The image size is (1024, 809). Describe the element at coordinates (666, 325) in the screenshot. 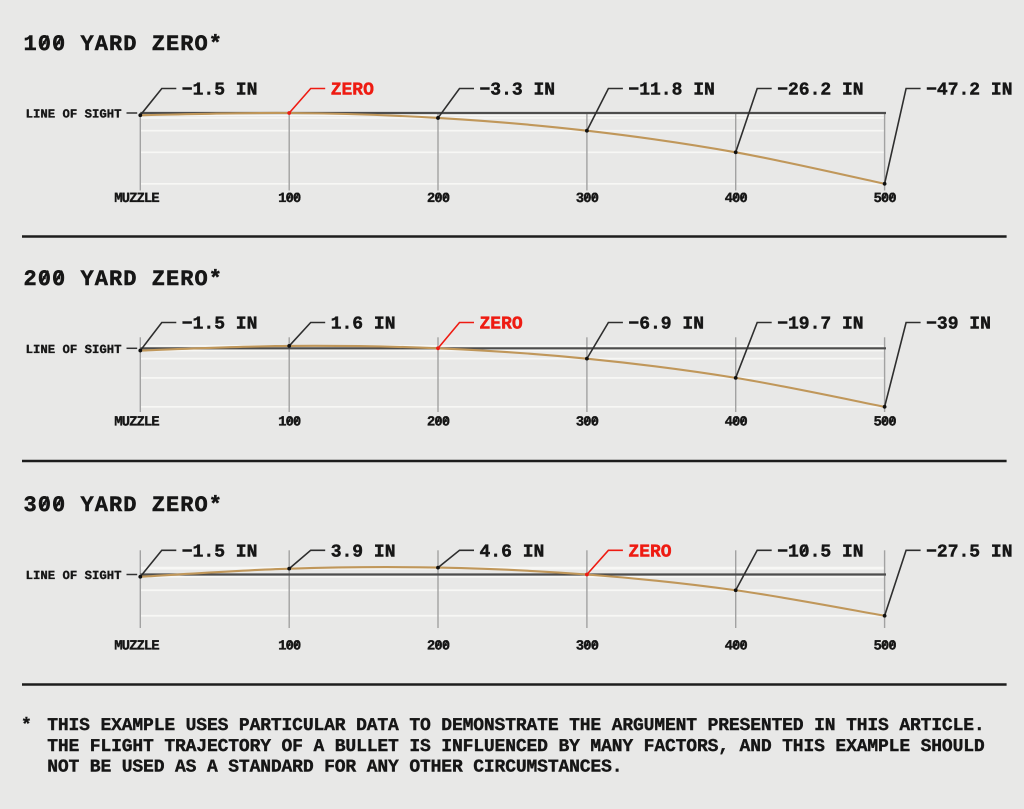

I see `svg-text: −6.9 IN` at that location.